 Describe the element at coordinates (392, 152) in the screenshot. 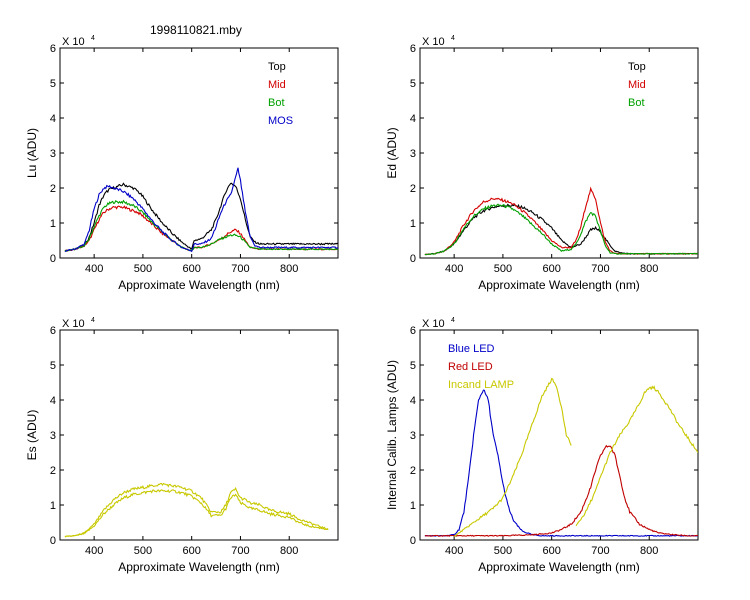

I see `y-axis-label: Ed (ADU)` at that location.